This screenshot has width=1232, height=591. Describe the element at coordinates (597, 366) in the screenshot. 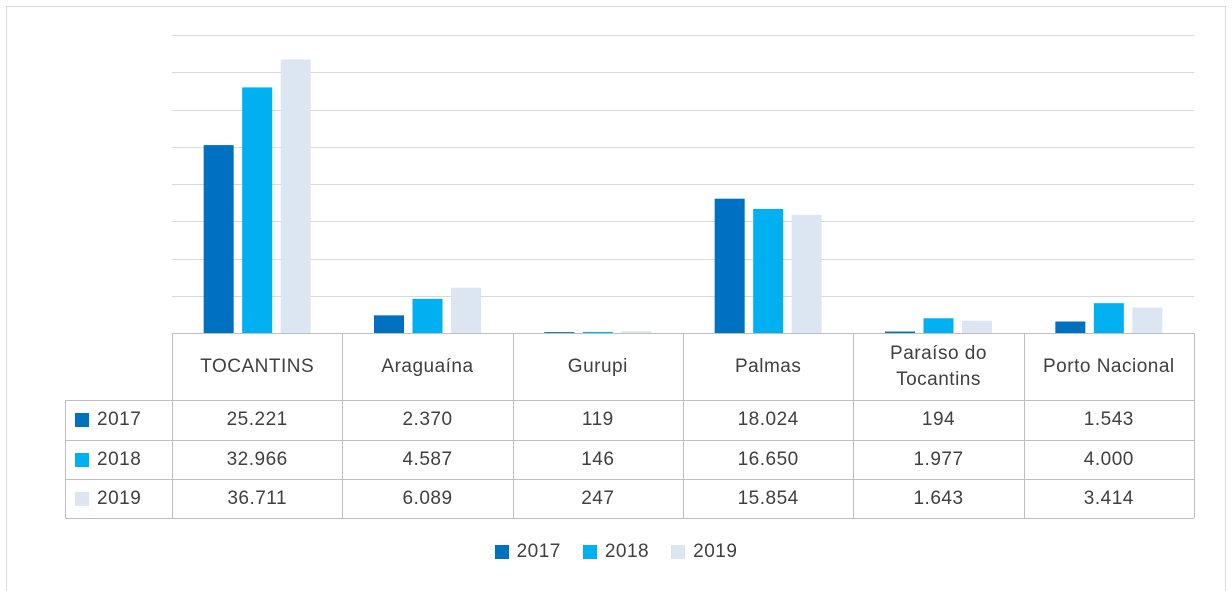

I see `category-label: Gurupi` at that location.